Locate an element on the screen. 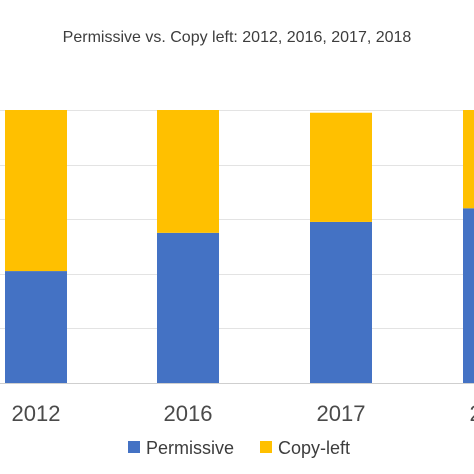 The image size is (474, 474). legend-swatch-copy-left is located at coordinates (266, 447).